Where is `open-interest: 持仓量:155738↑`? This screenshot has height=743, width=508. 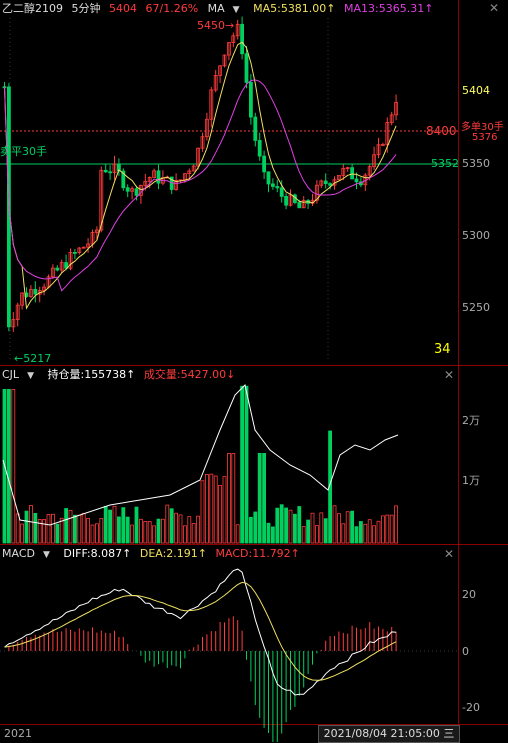
open-interest: 持仓量:155738↑ is located at coordinates (91, 374).